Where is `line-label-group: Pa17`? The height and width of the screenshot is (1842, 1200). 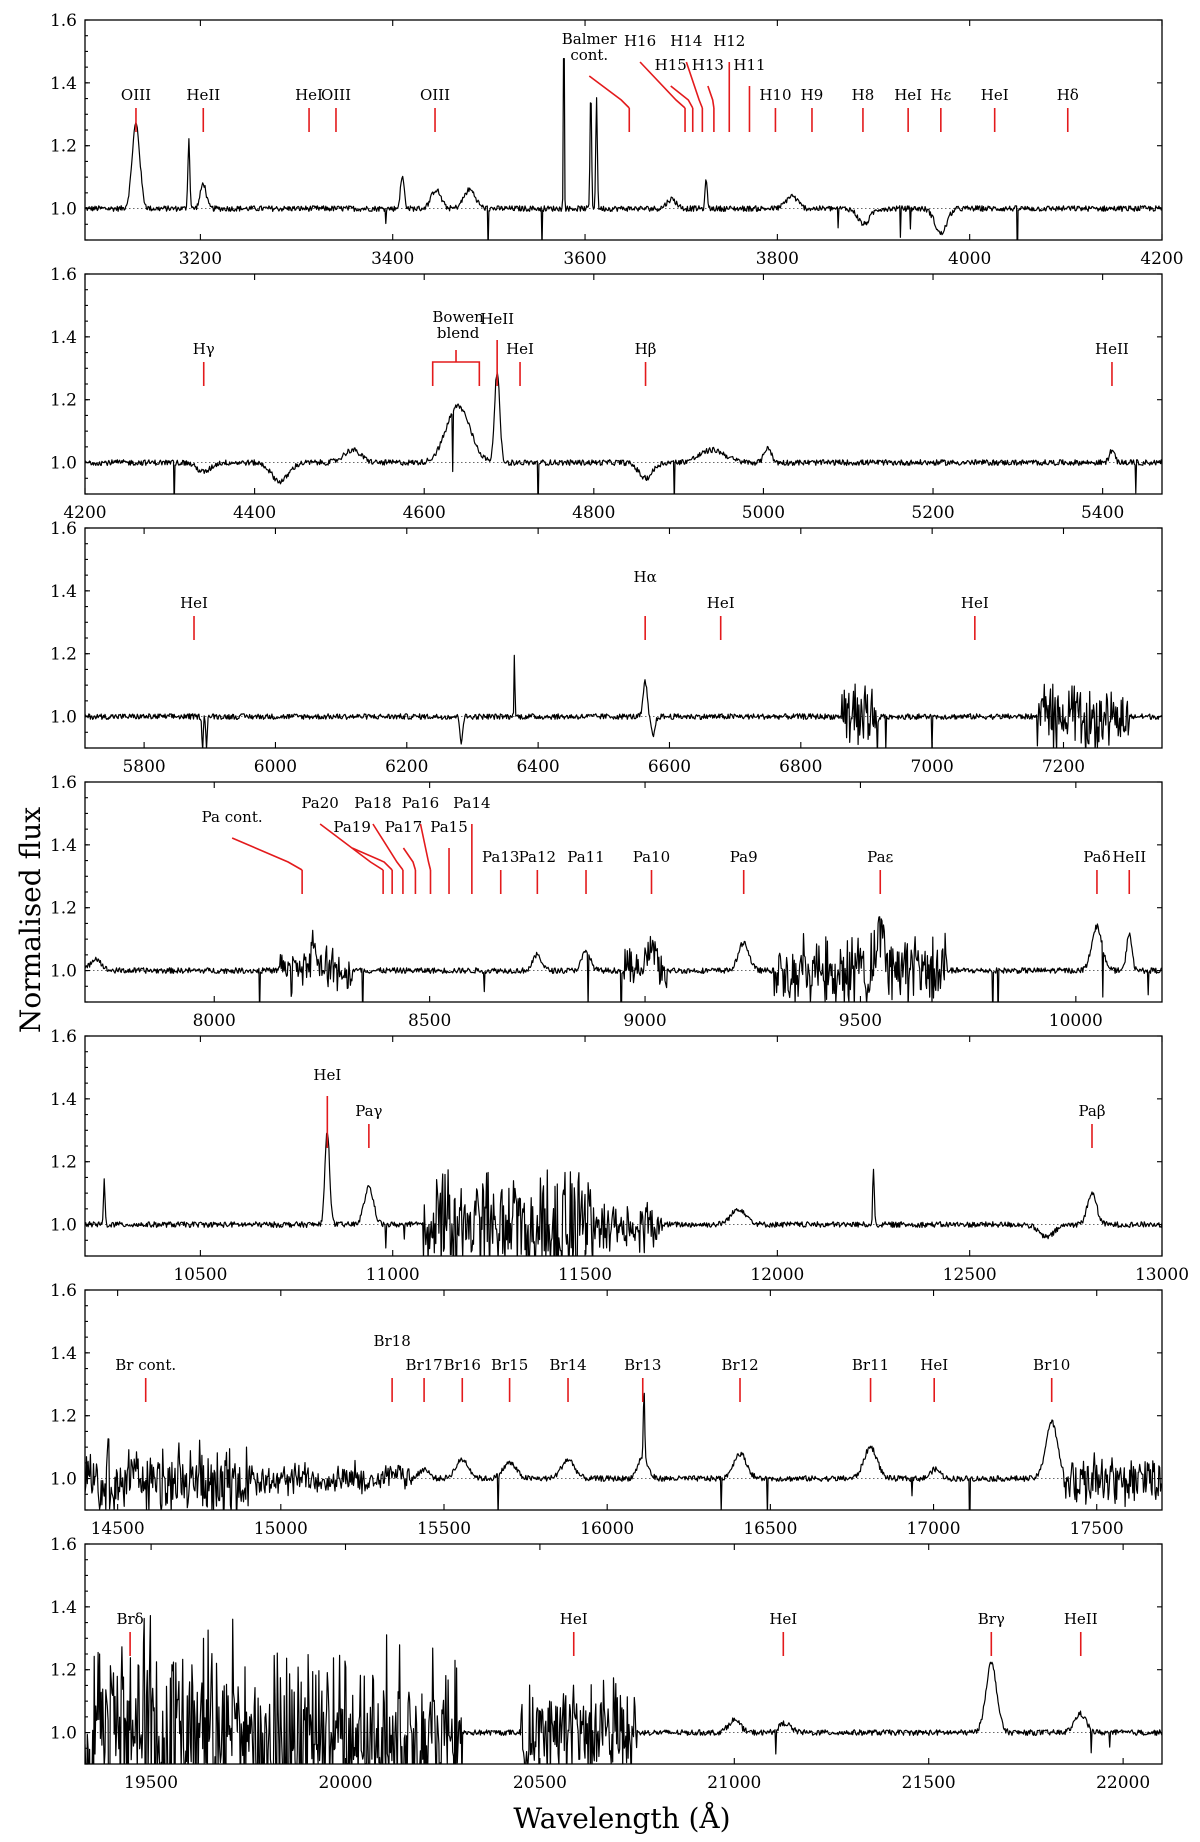 line-label-group: Pa17 is located at coordinates (403, 856).